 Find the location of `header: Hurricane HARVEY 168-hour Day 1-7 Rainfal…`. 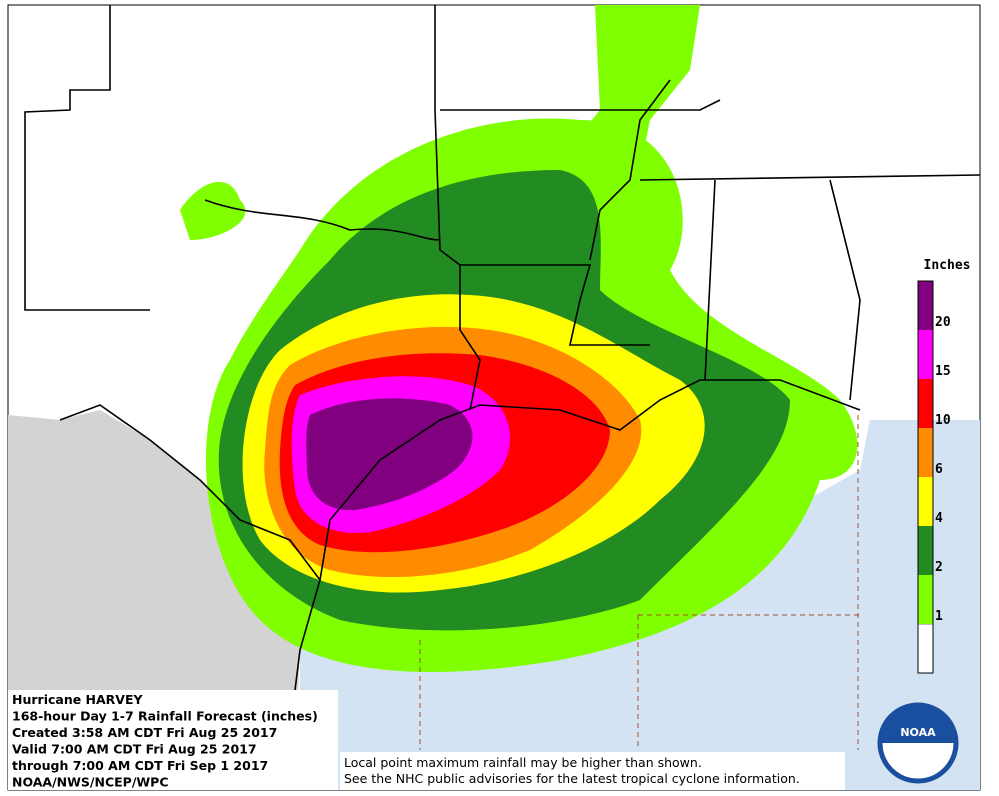

header: Hurricane HARVEY 168-hour Day 1-7 Rainfal… is located at coordinates (165, 741).